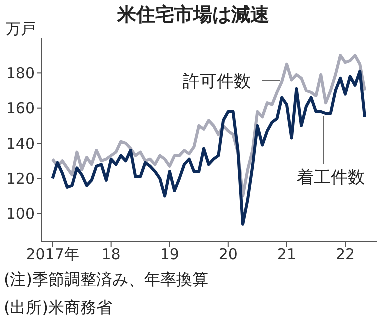 This screenshot has width=387, height=332. I want to click on y-axis-title: 万戸, so click(21, 29).